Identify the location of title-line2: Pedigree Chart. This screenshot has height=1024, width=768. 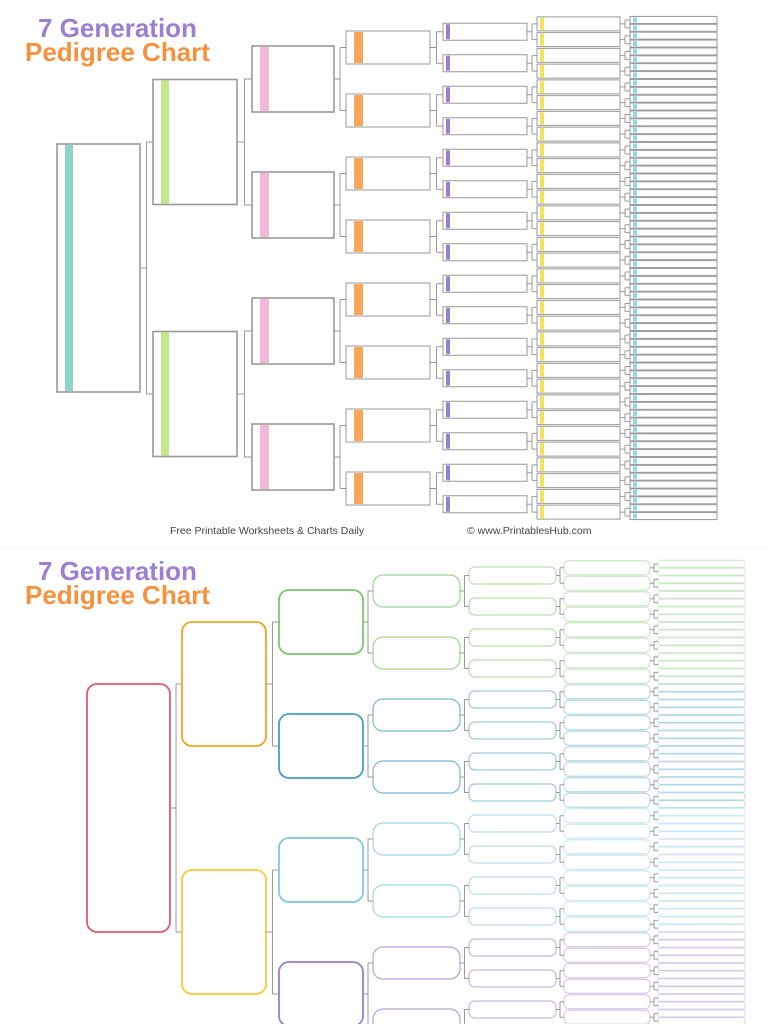
(117, 595).